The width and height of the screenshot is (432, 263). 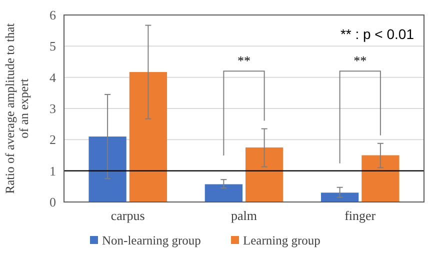 I want to click on y-tick-label: 5, so click(x=53, y=46).